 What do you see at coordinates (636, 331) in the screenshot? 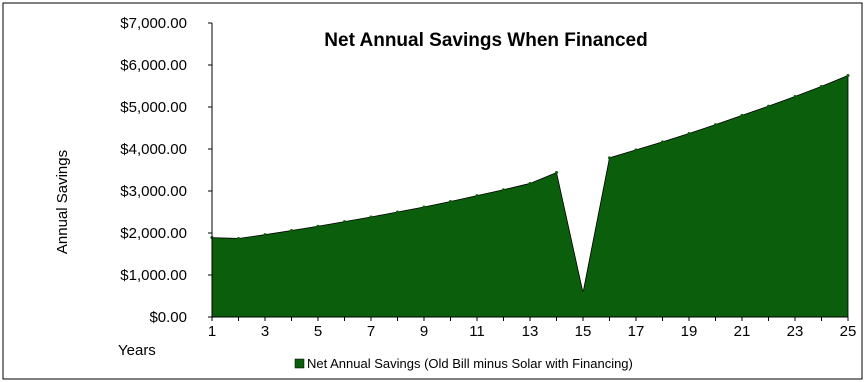
I see `x-tick-label: 17` at bounding box center [636, 331].